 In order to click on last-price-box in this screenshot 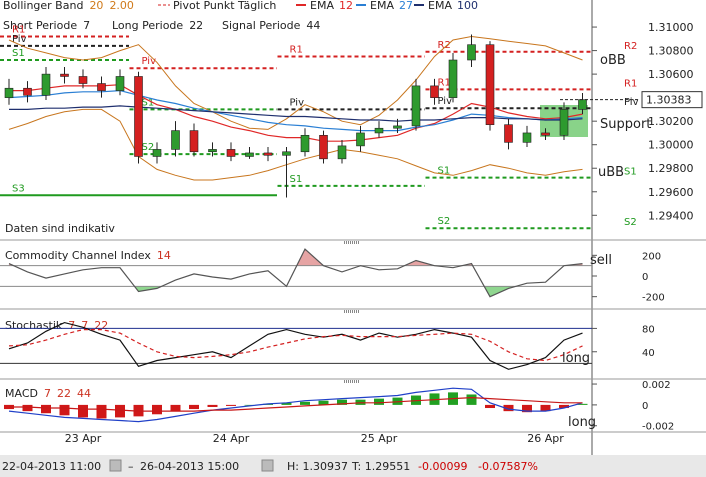, I will do `click(672, 100)`.